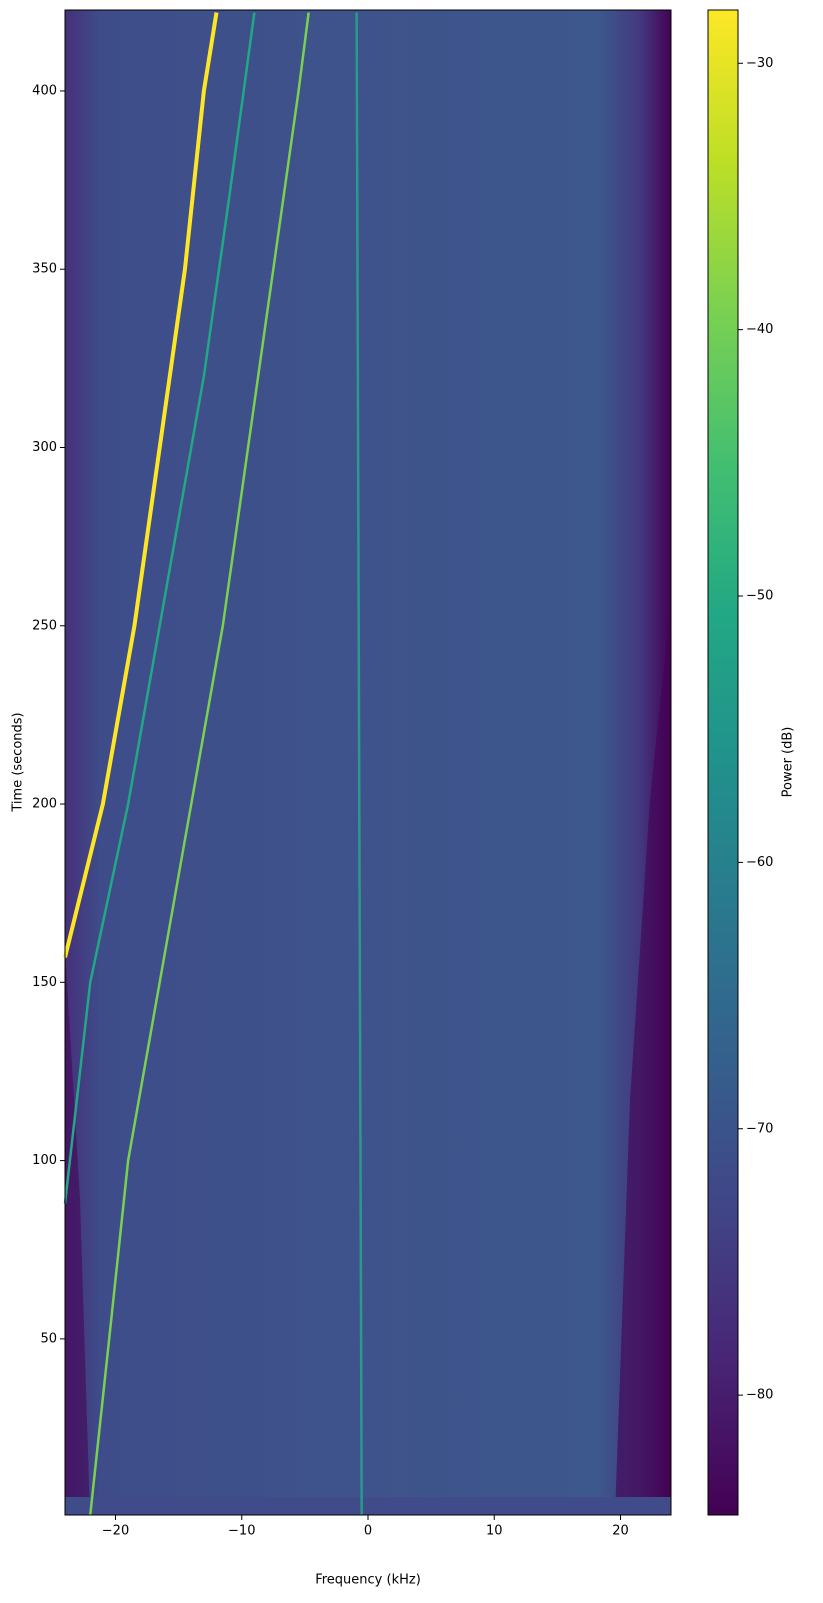  What do you see at coordinates (18, 762) in the screenshot?
I see `y-axis-label: Time (seconds)` at bounding box center [18, 762].